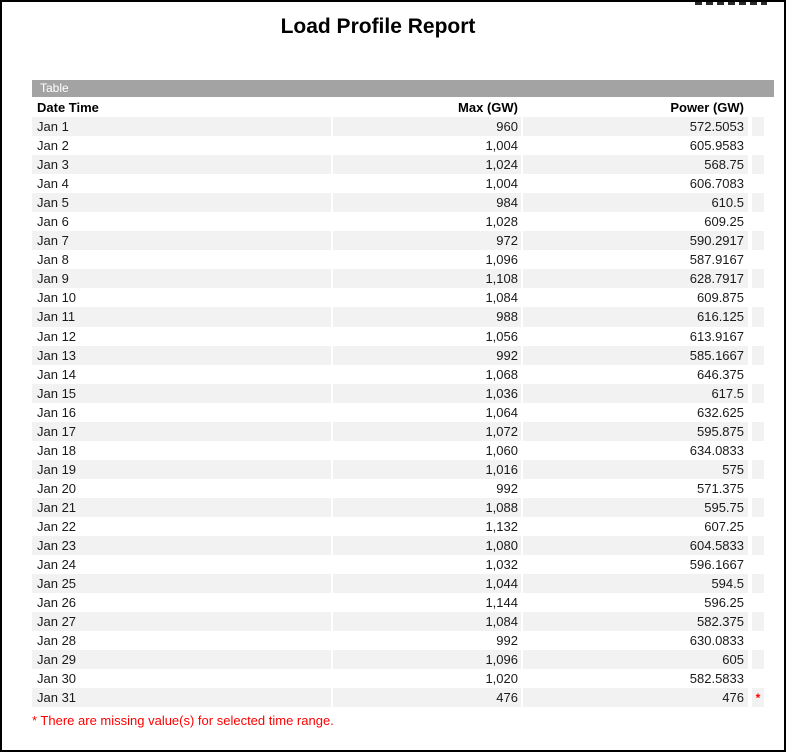 The width and height of the screenshot is (786, 752). Describe the element at coordinates (378, 26) in the screenshot. I see `page-title: Load Profile Report` at that location.